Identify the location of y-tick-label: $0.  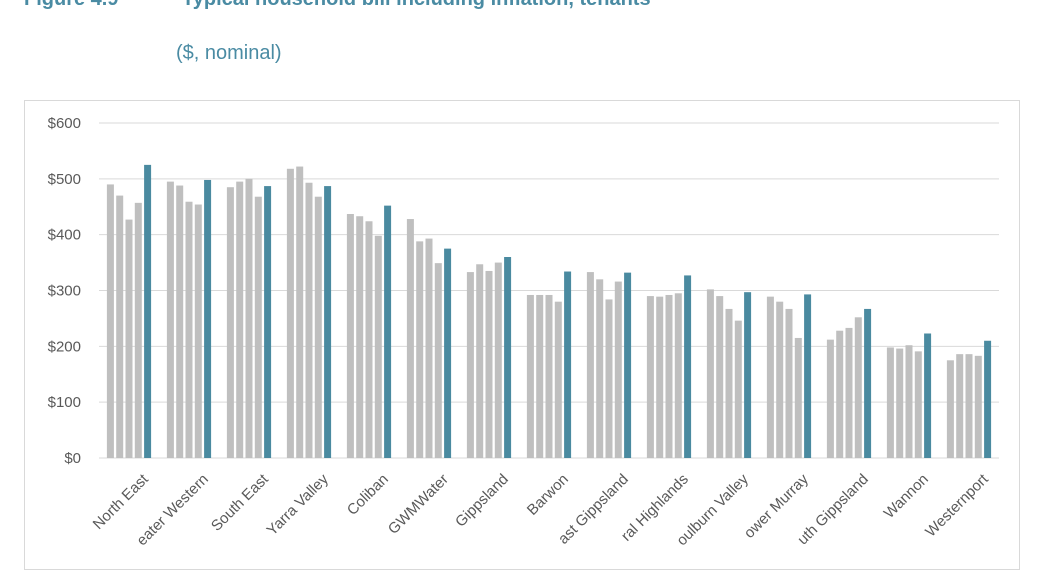
(72, 458).